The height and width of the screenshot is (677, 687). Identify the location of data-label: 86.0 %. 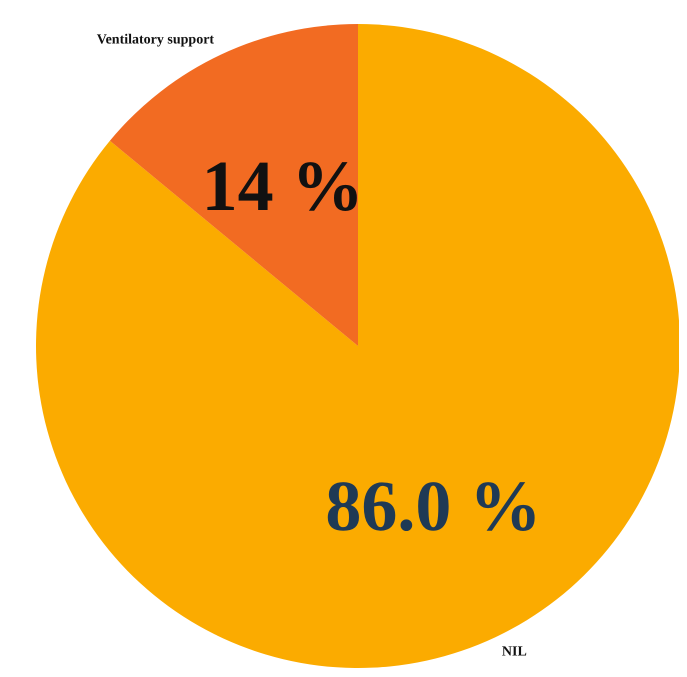
(433, 506).